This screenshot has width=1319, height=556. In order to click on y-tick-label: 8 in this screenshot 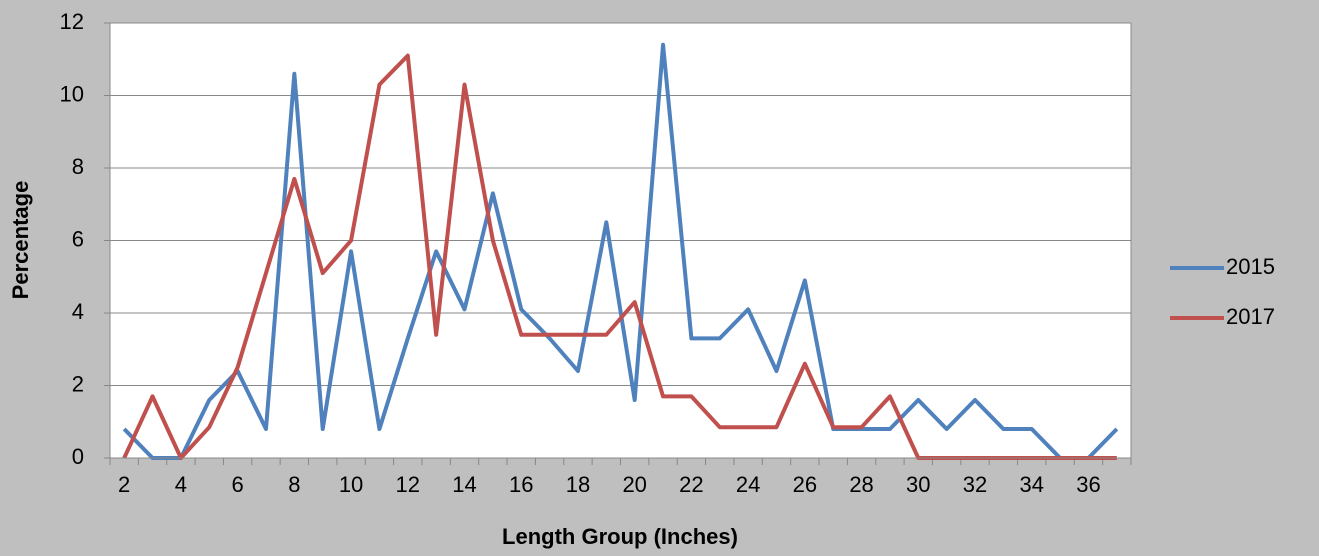, I will do `click(78, 166)`.